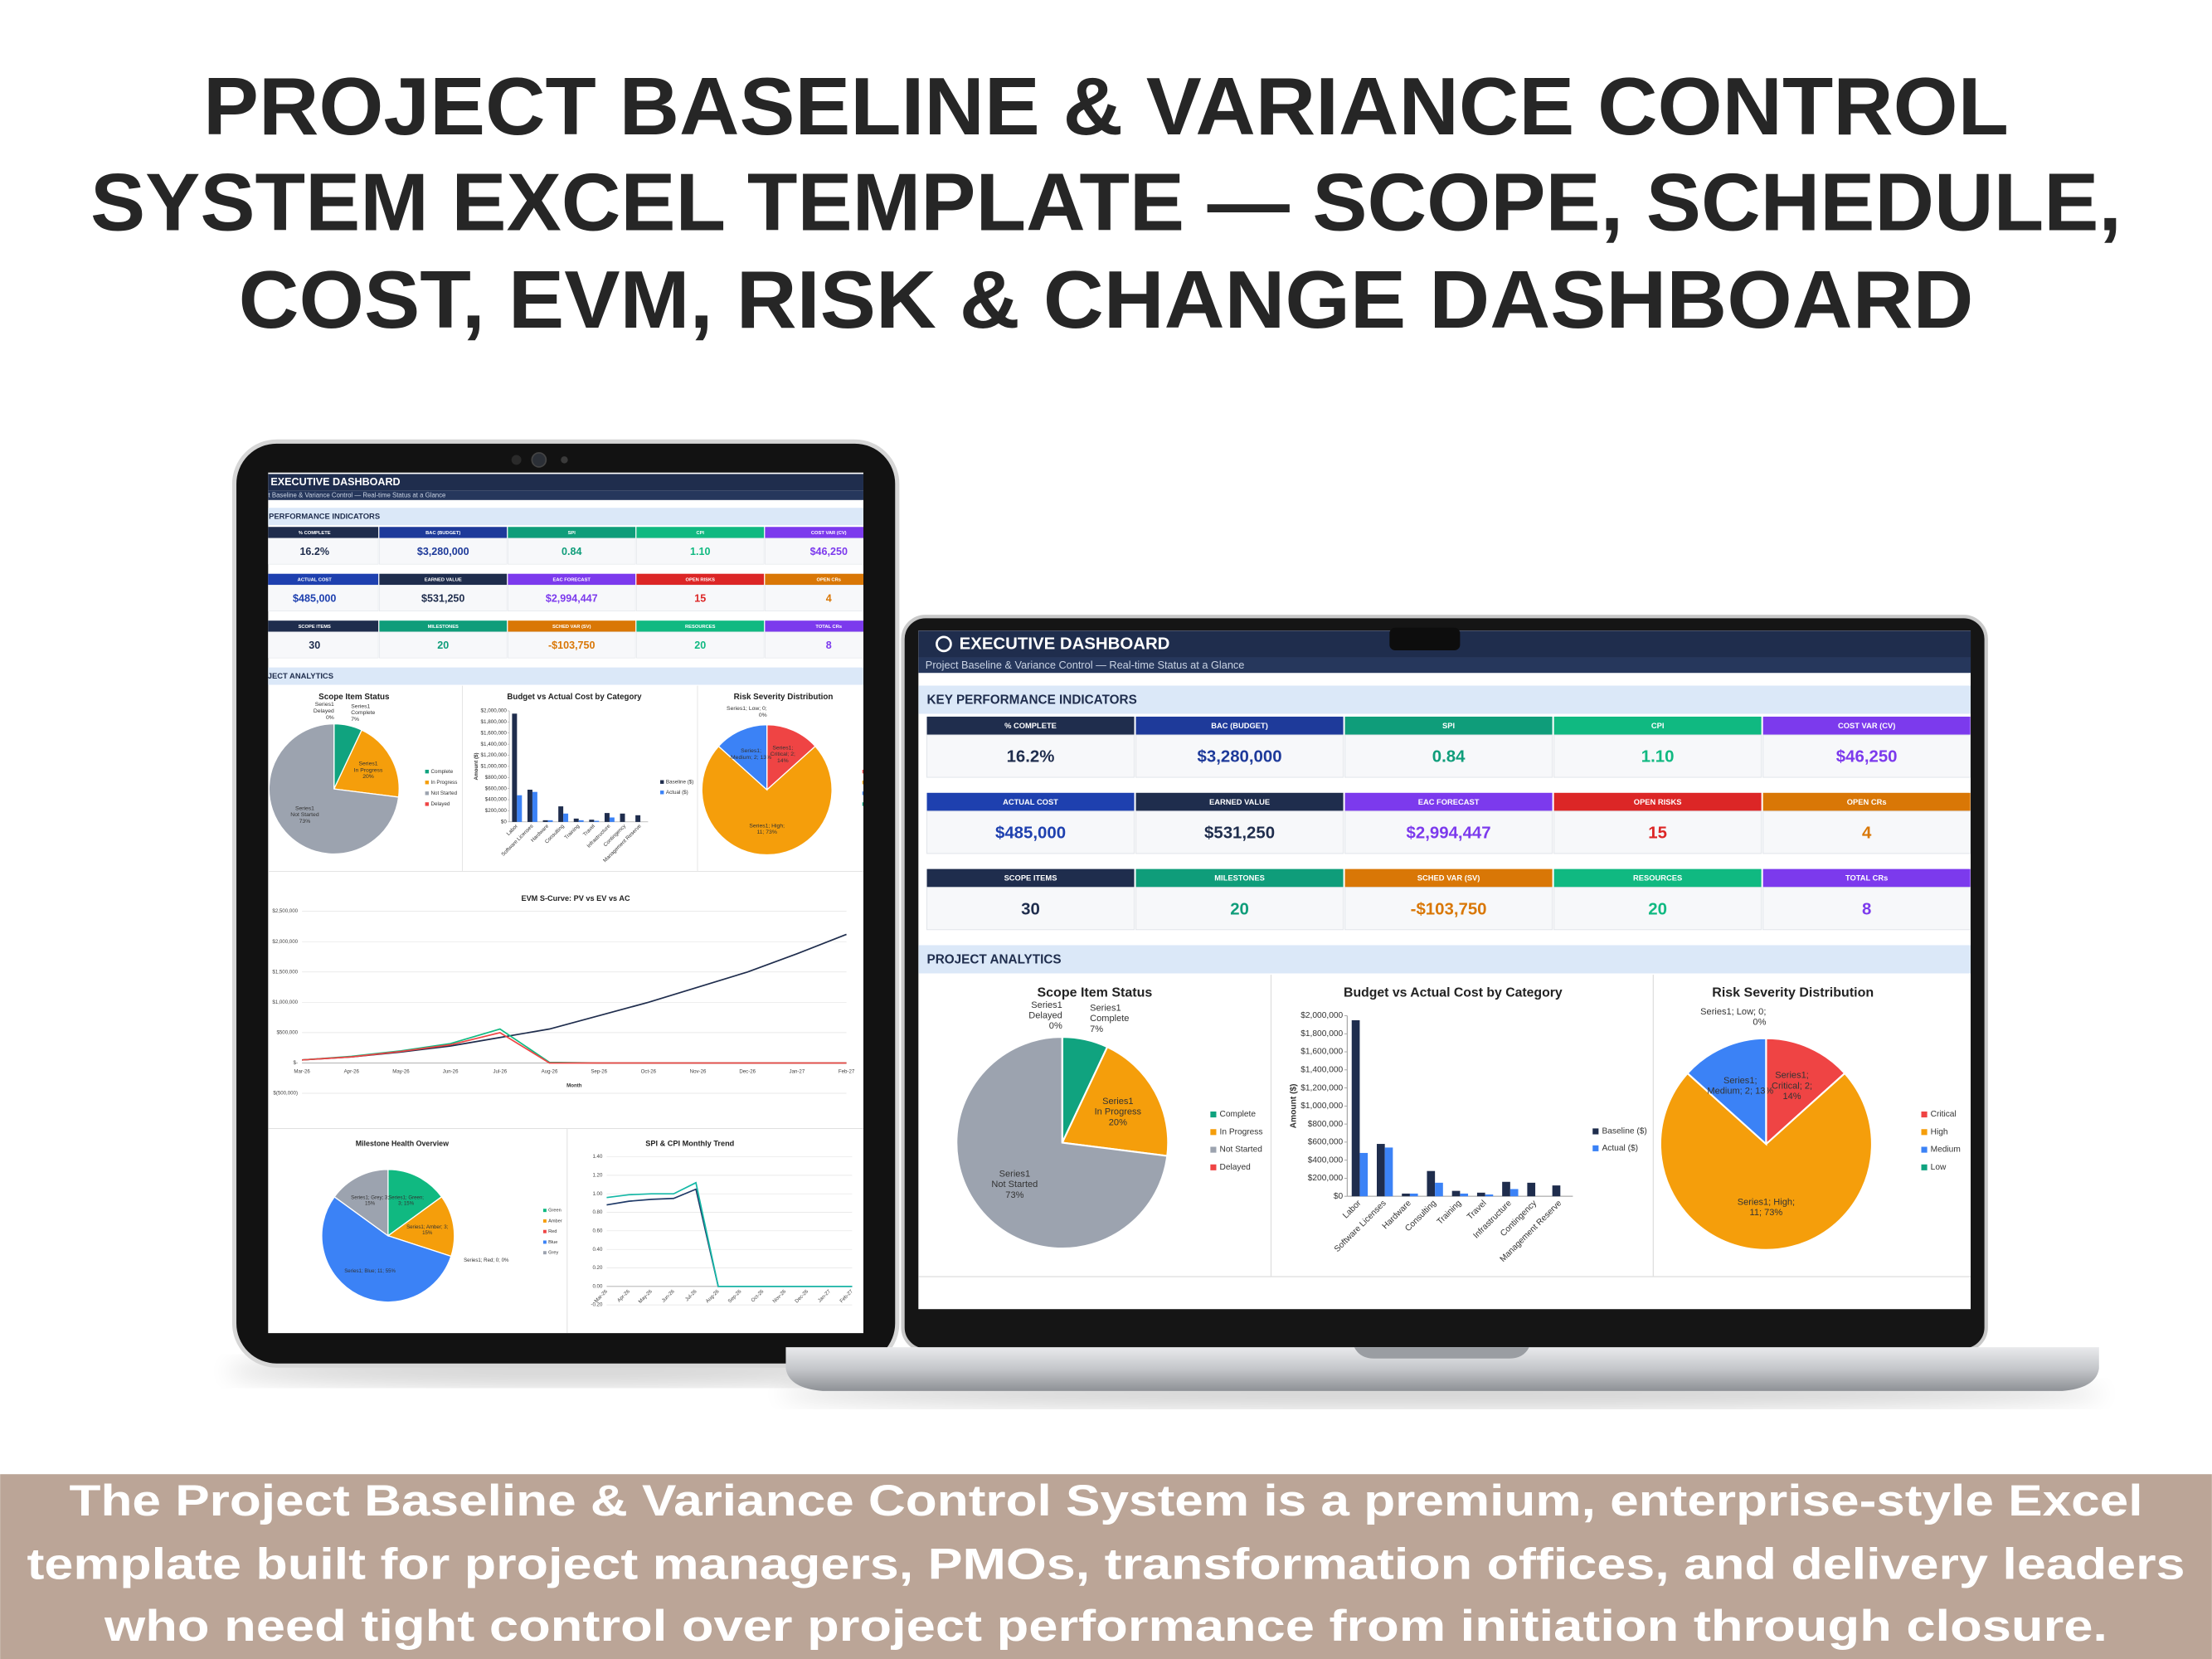 The image size is (2212, 1659). What do you see at coordinates (784, 697) in the screenshot?
I see `chart-title: Risk Severity Distribution` at bounding box center [784, 697].